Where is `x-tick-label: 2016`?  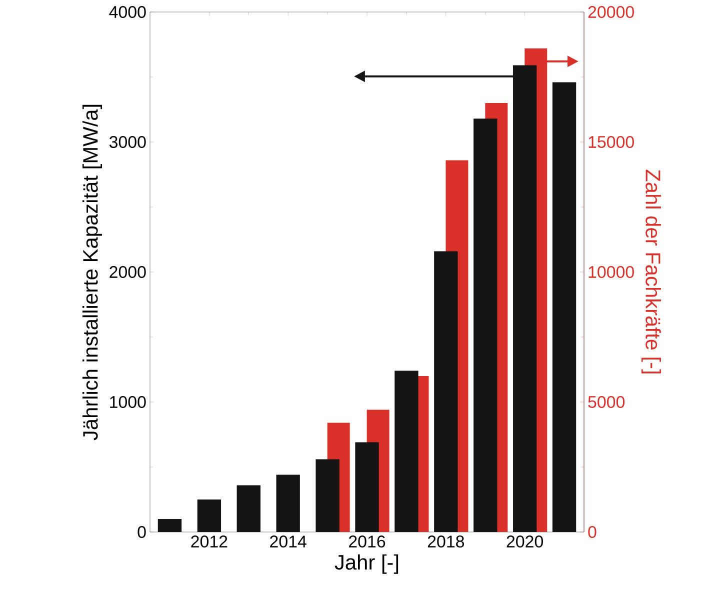 x-tick-label: 2016 is located at coordinates (367, 542).